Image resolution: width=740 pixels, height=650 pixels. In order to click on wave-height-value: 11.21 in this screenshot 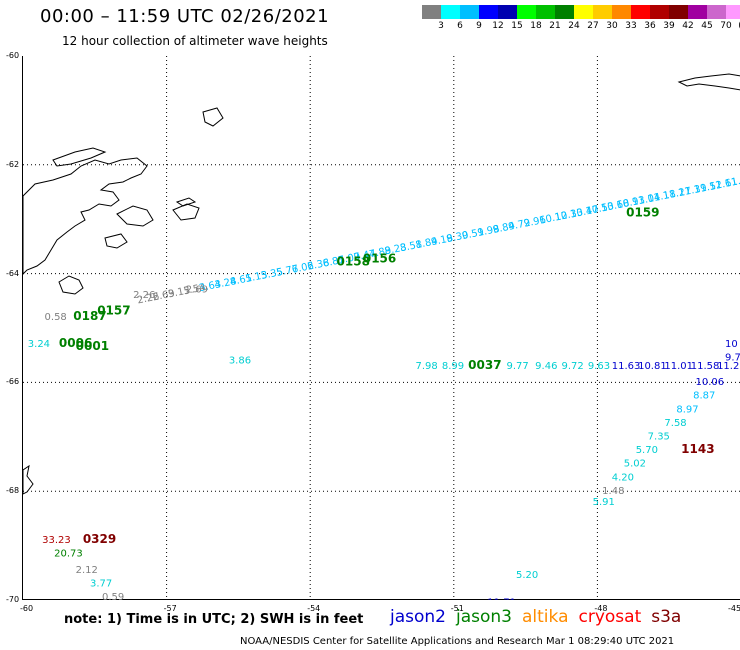, I will do `click(728, 366)`.